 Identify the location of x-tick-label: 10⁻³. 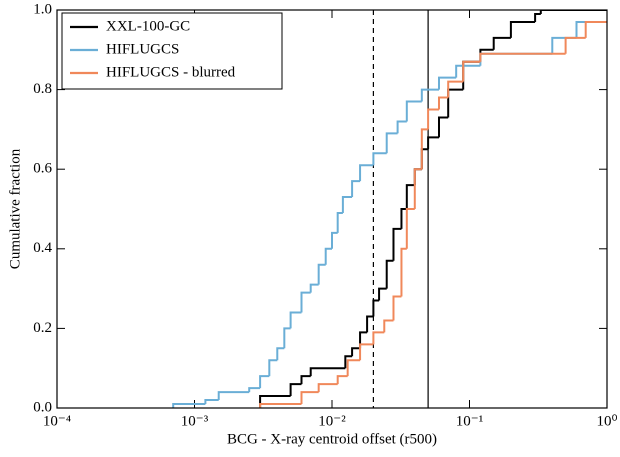
(195, 421).